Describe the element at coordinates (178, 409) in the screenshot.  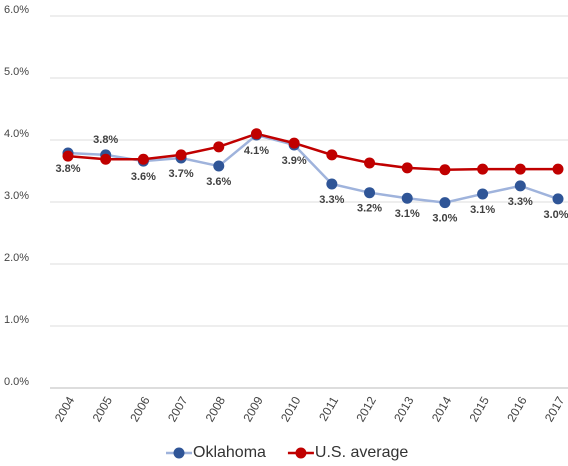
I see `x-tick-label: 2007` at that location.